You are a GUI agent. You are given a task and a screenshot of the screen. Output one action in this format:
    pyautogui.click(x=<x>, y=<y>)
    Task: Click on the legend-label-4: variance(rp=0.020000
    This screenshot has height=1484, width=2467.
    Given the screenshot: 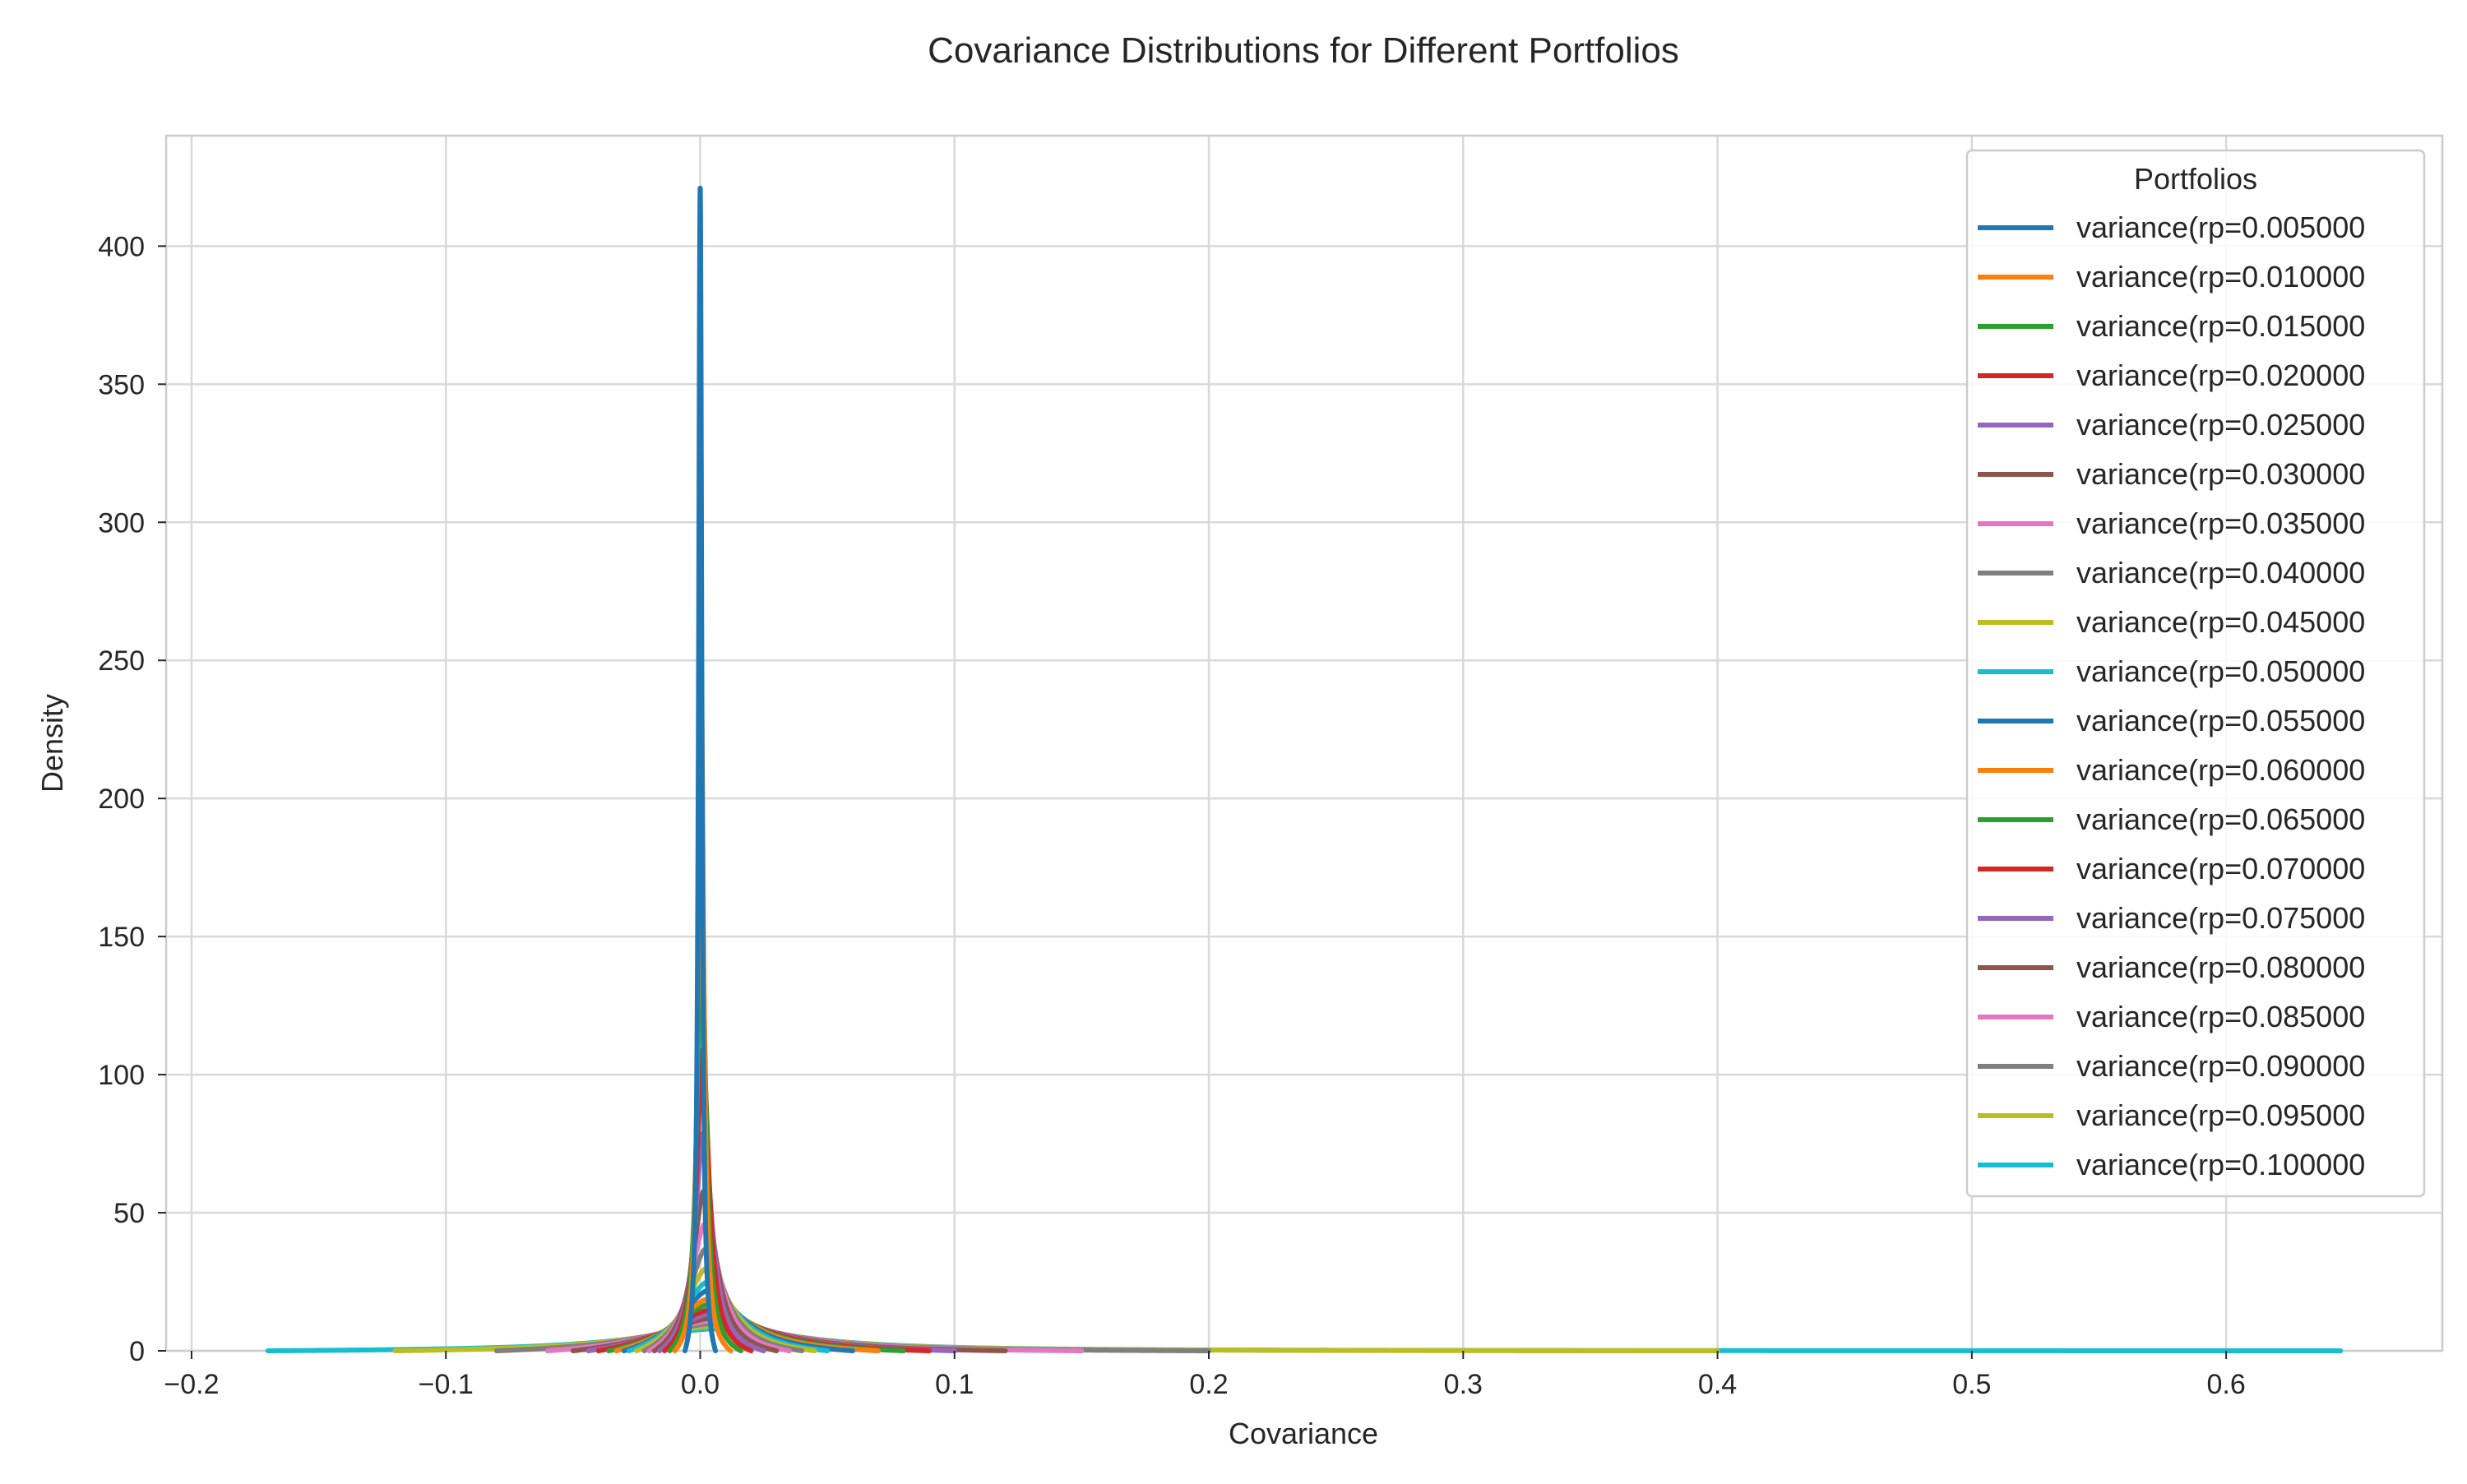 What is the action you would take?
    pyautogui.click(x=2220, y=375)
    